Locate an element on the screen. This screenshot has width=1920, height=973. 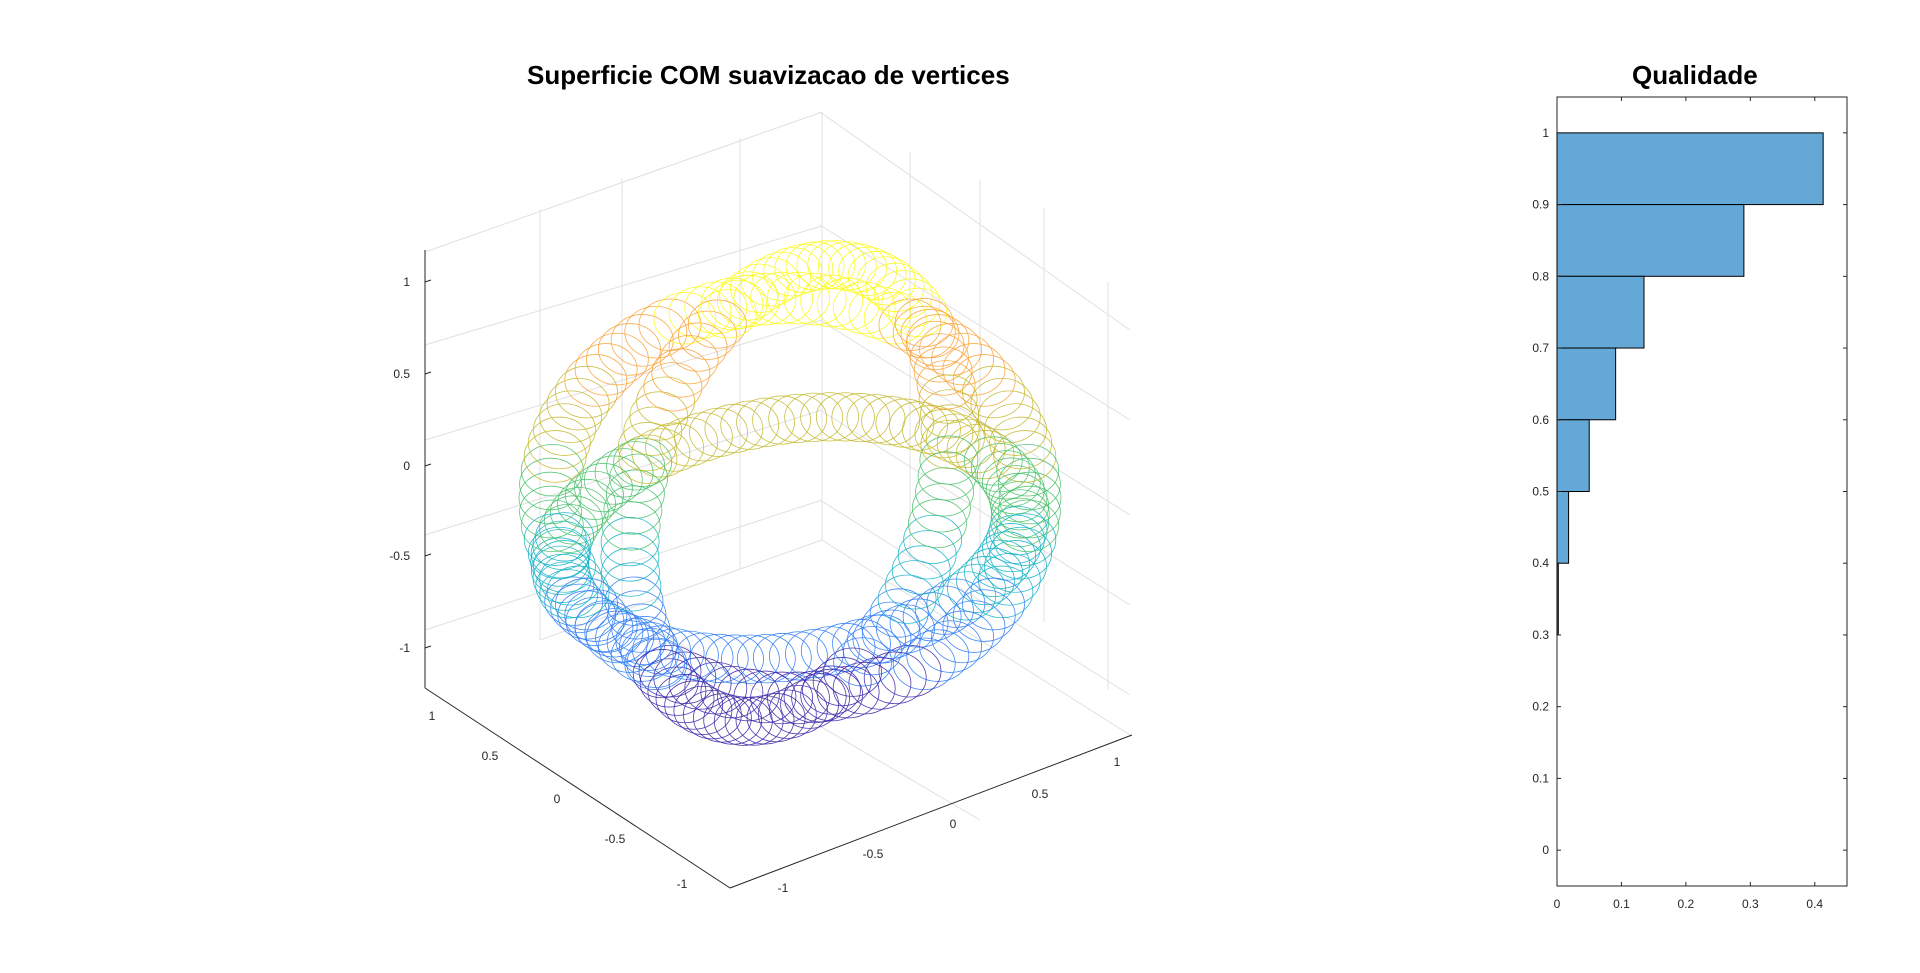
y-tick-label: 0.5 is located at coordinates (1040, 794).